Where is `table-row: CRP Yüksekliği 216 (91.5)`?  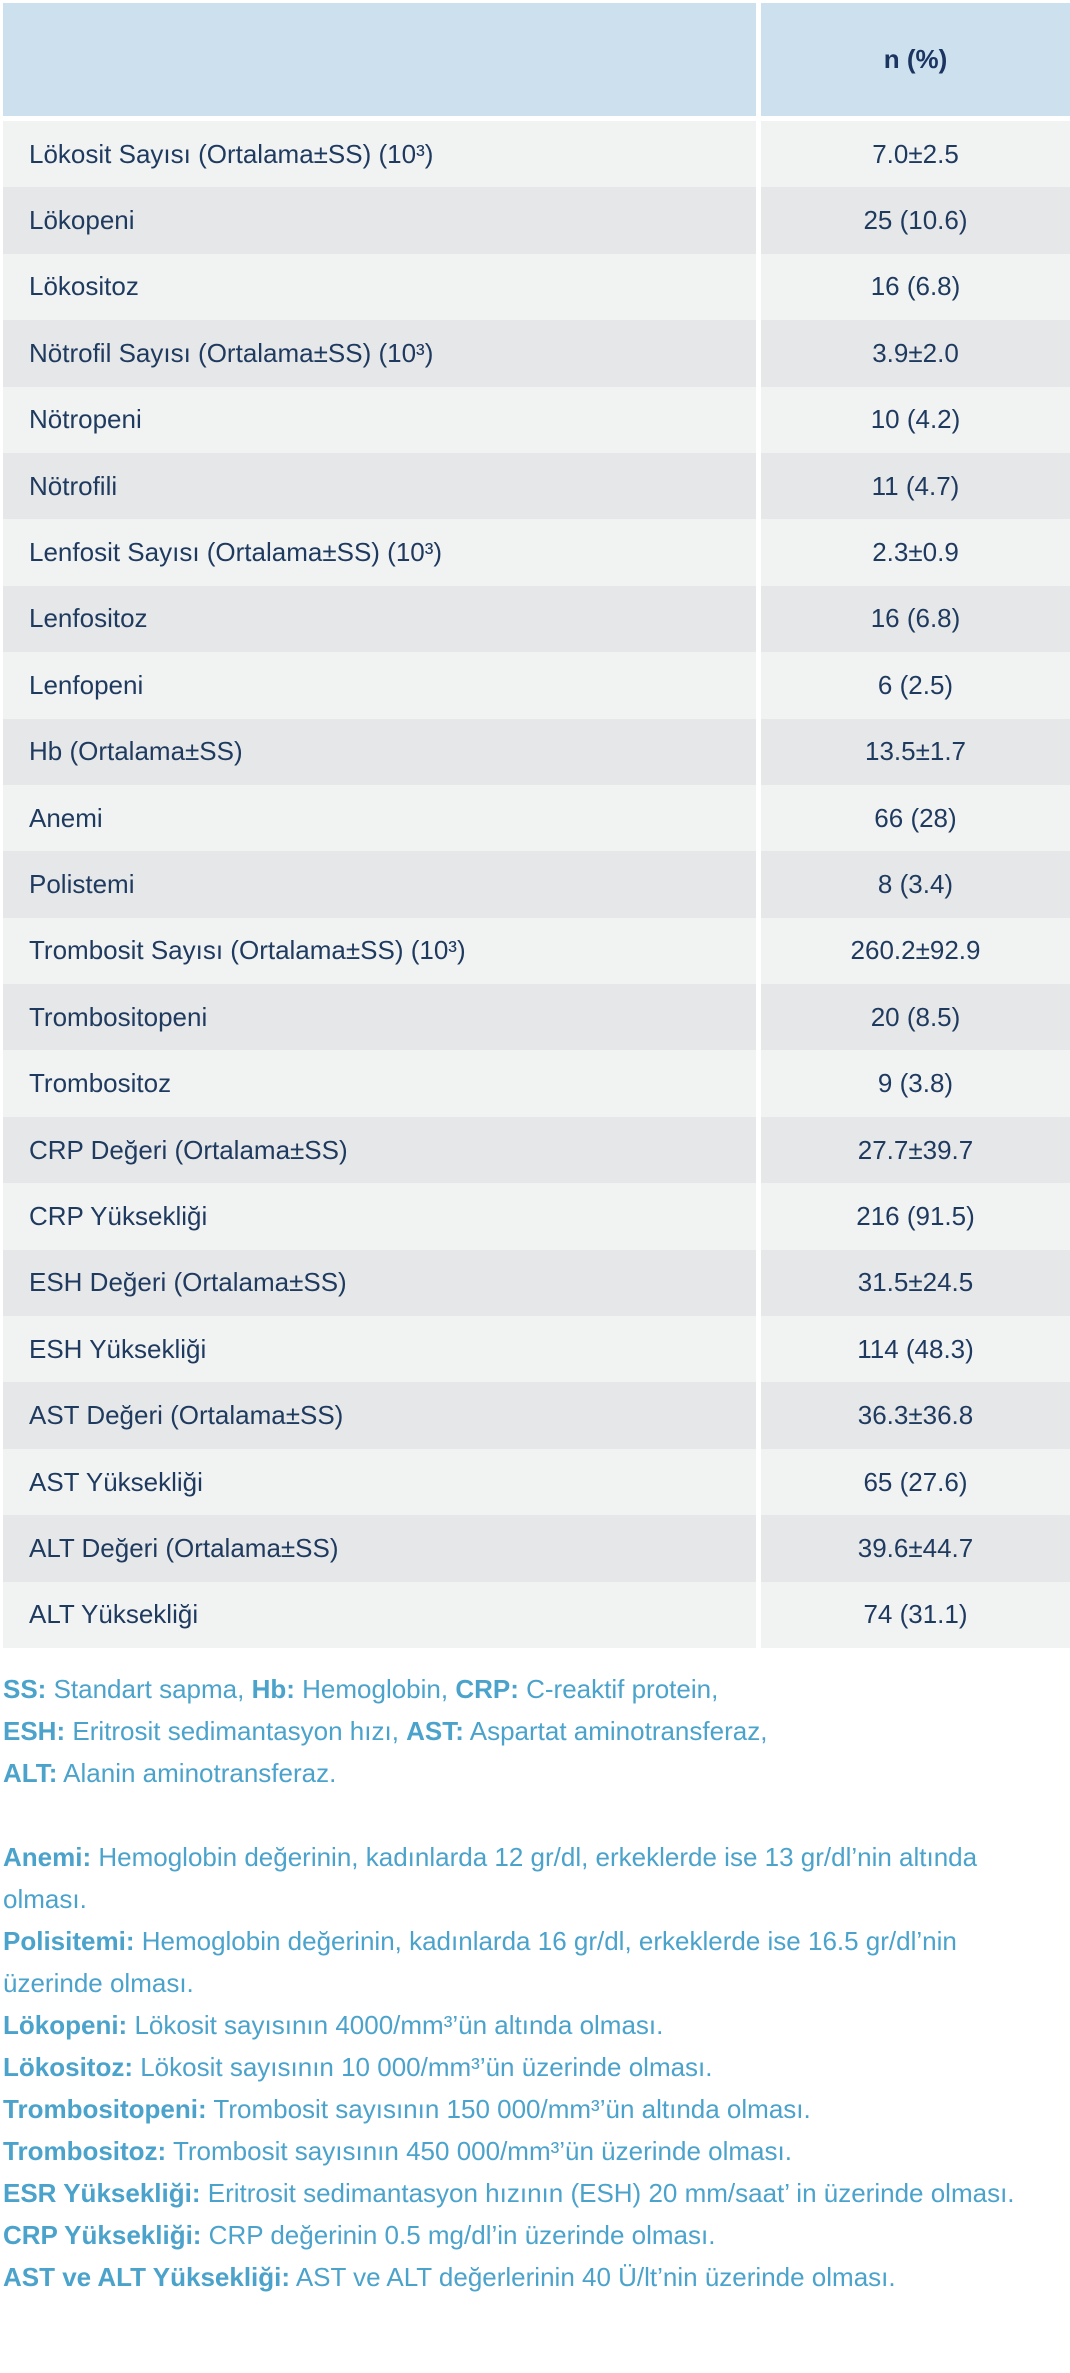
table-row: CRP Yüksekliği 216 (91.5) is located at coordinates (536, 1216).